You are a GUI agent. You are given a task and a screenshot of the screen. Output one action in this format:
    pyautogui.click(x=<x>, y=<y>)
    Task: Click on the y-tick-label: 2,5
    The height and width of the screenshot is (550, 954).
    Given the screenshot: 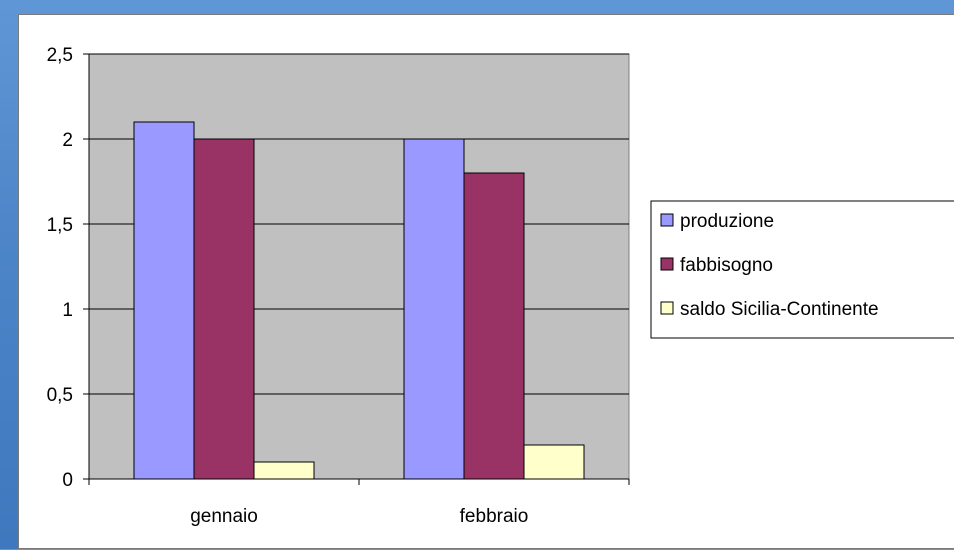 What is the action you would take?
    pyautogui.click(x=60, y=55)
    